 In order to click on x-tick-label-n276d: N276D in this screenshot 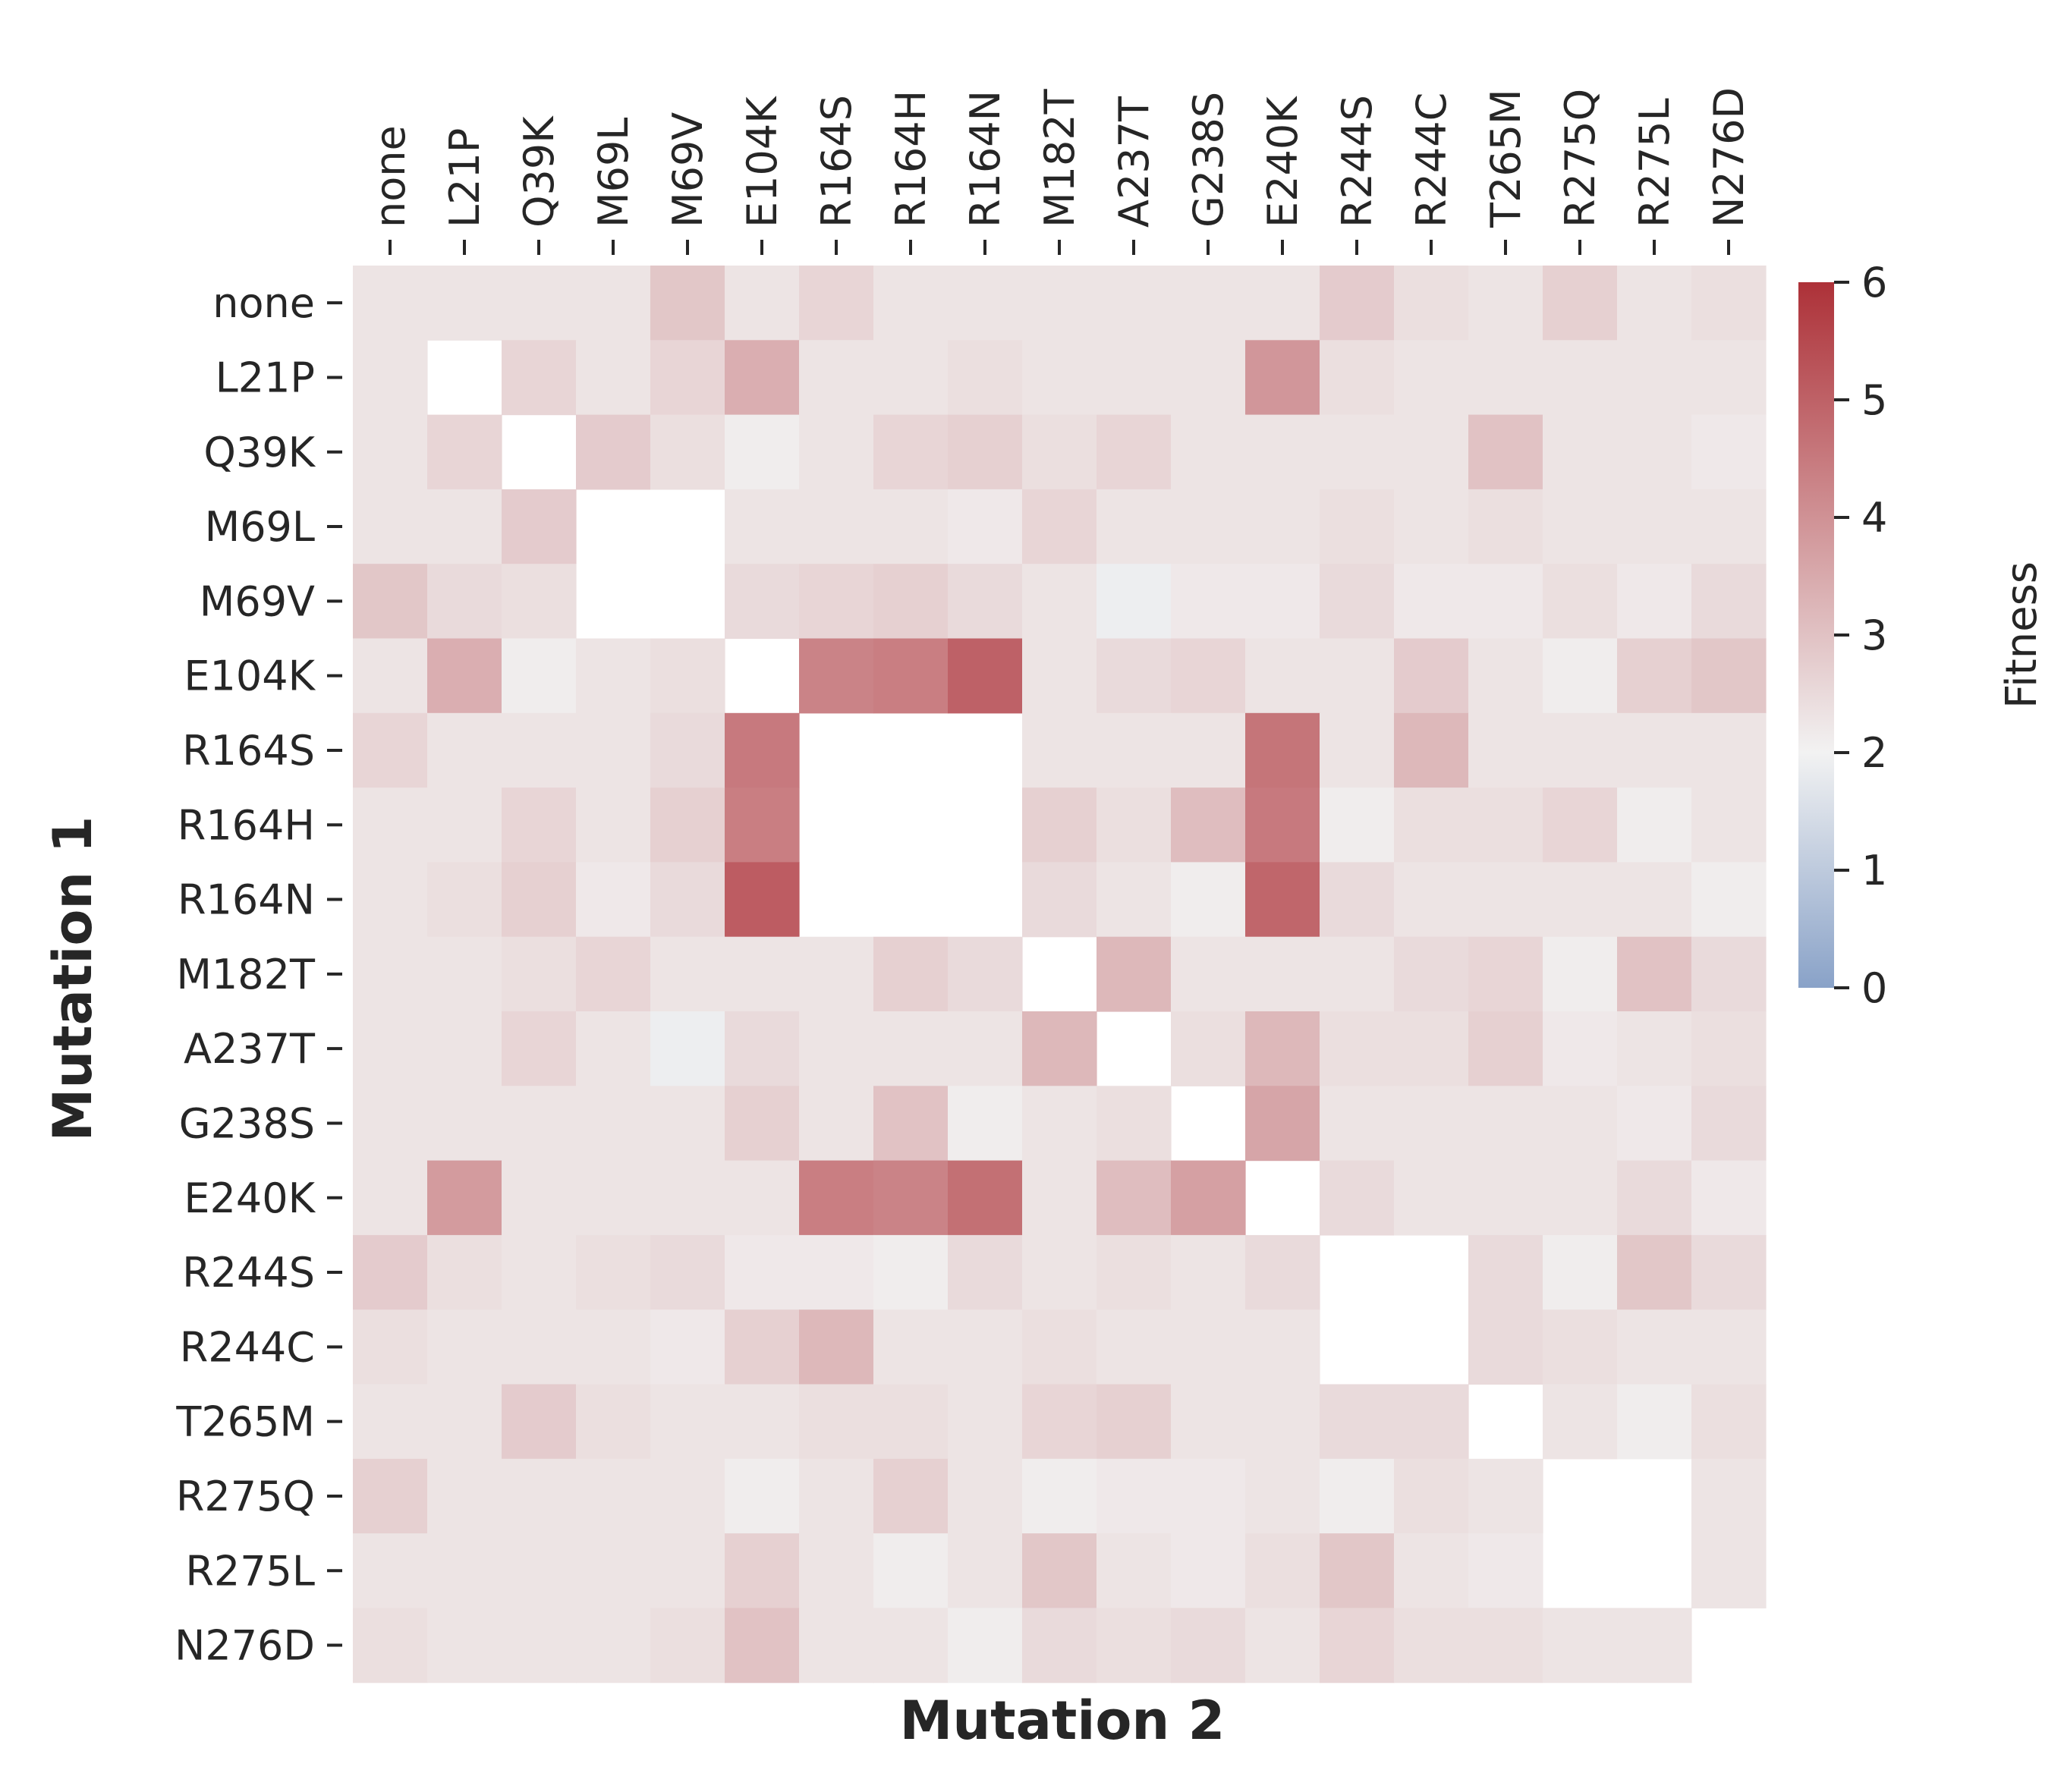, I will do `click(1729, 157)`.